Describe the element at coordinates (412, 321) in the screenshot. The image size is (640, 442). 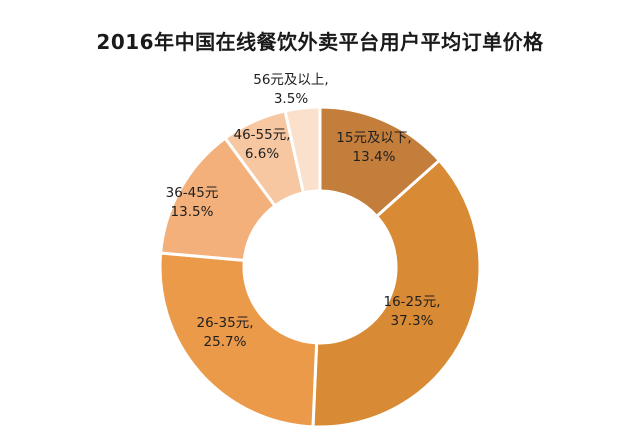
I see `slice-value-label: 37.3%` at that location.